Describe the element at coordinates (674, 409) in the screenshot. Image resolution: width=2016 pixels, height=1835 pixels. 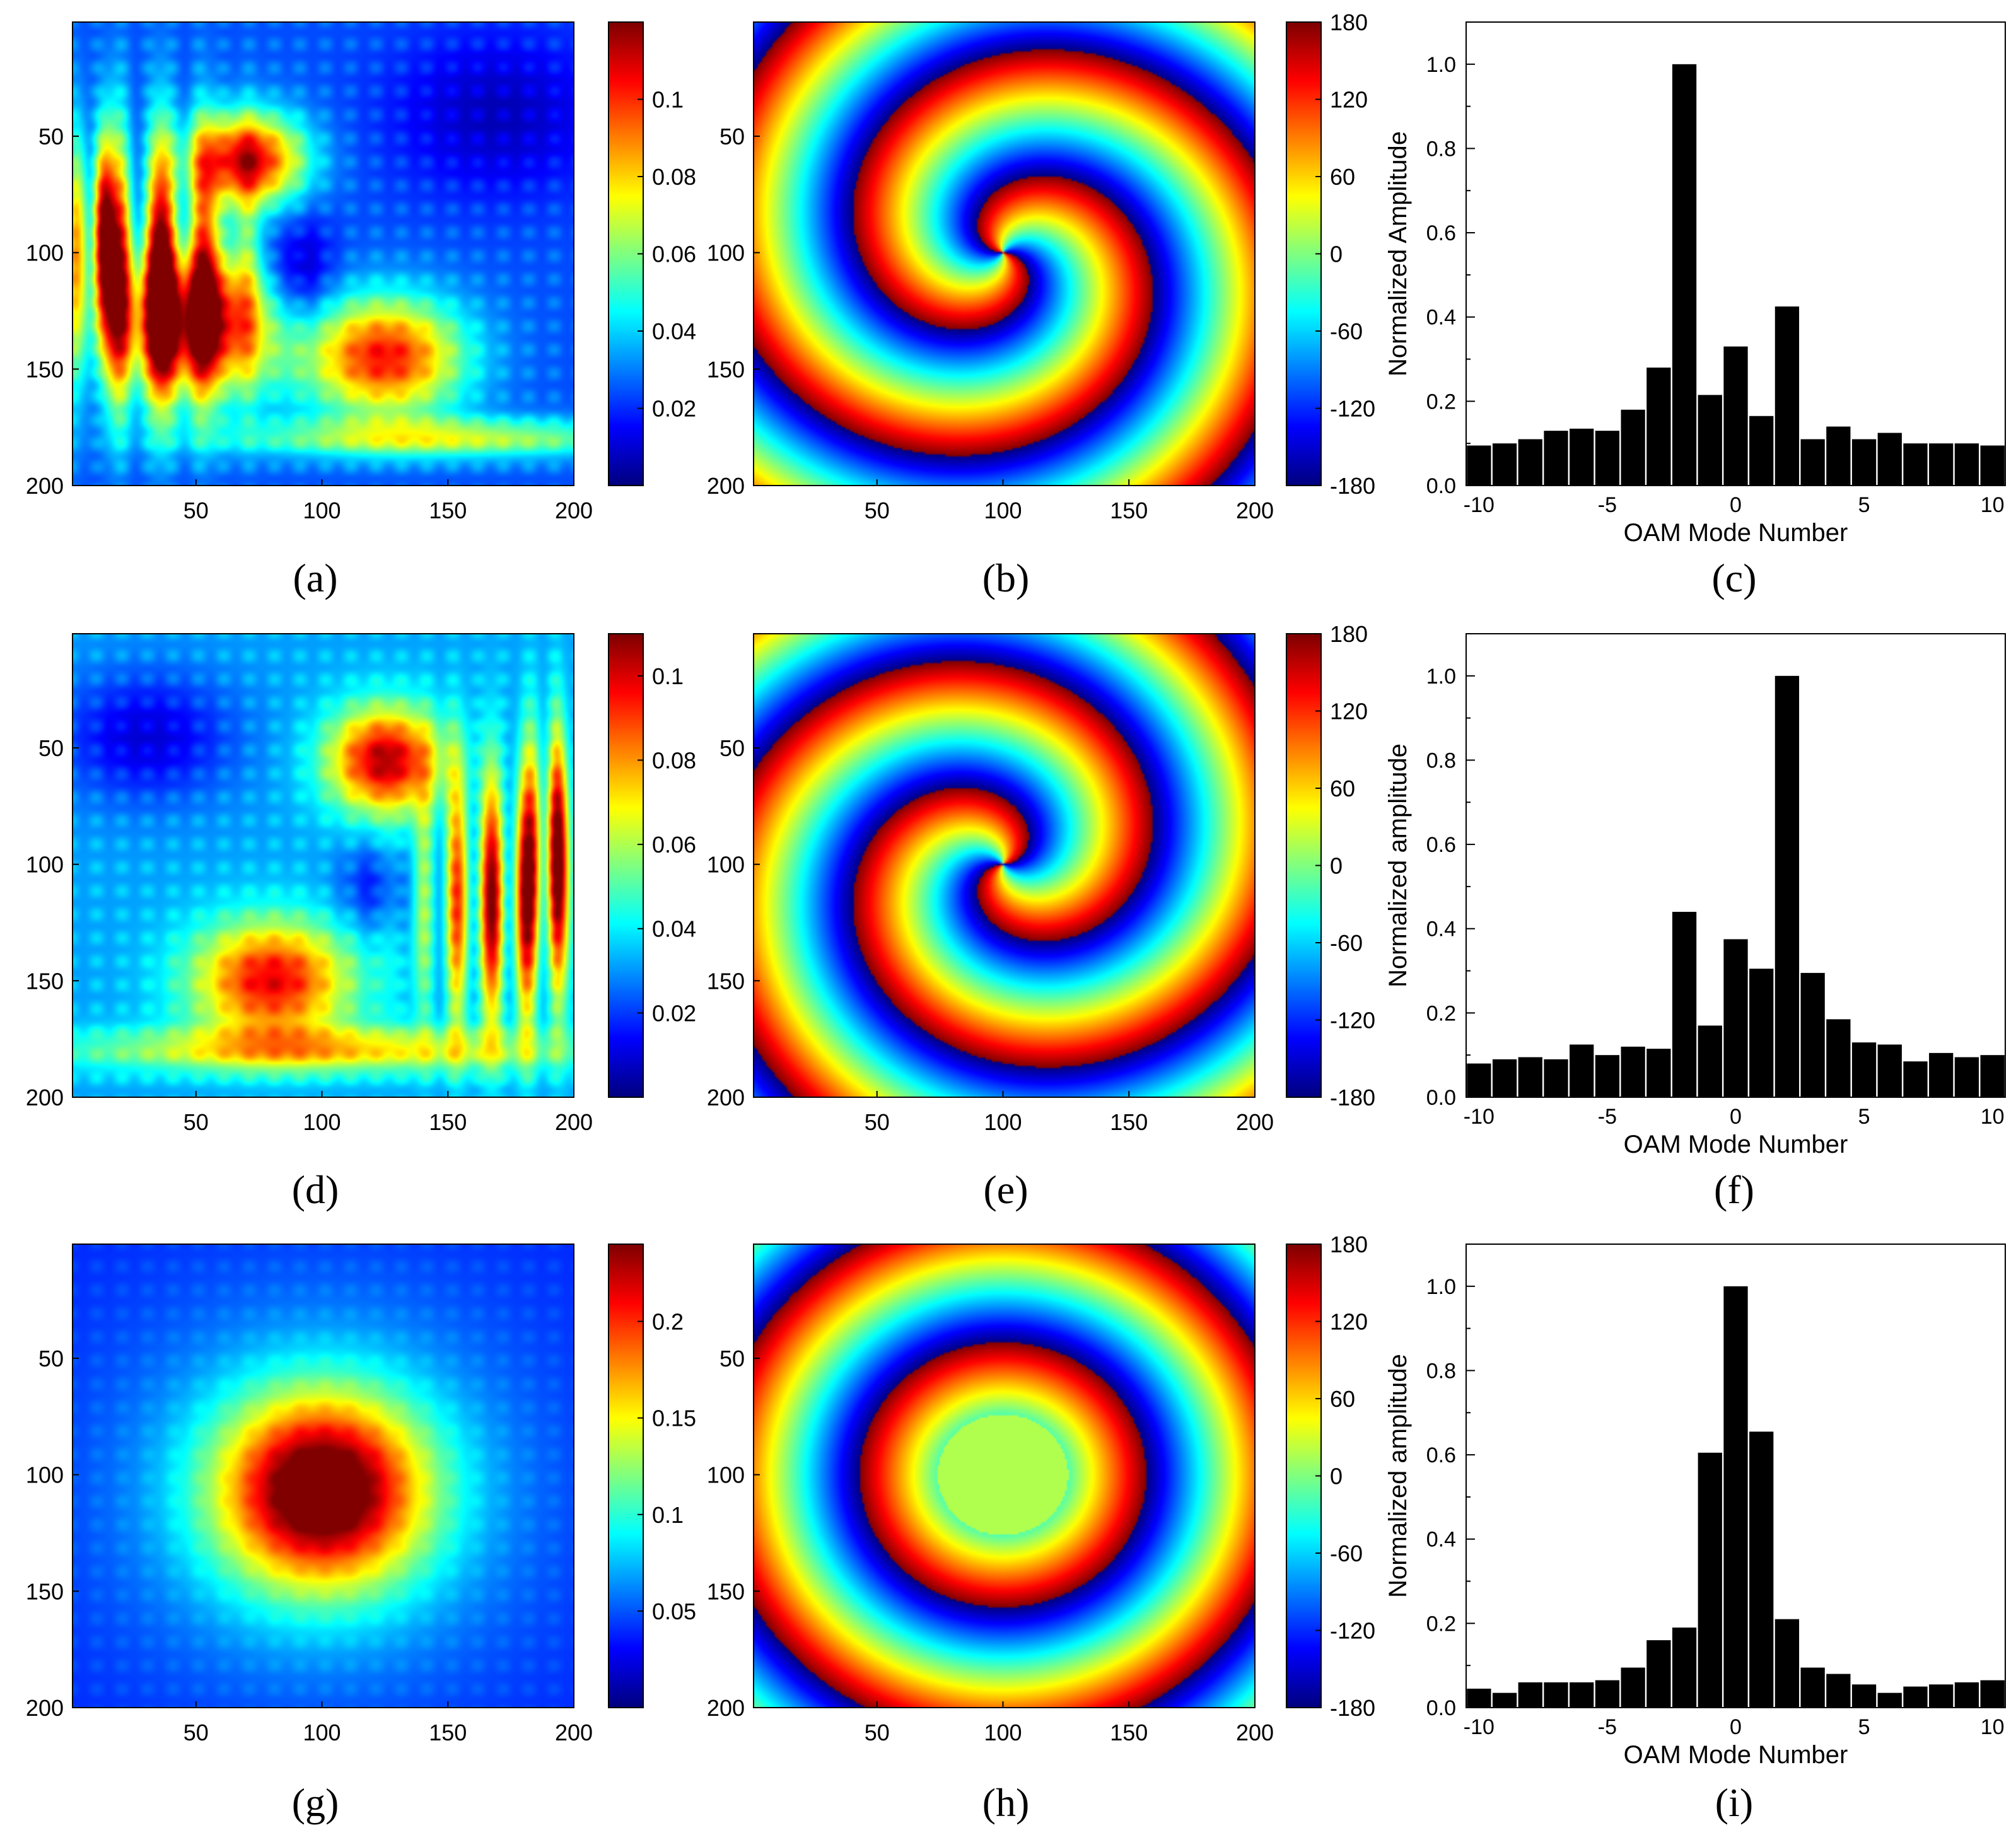
I see `colorbar-tick-label: 0.02` at that location.